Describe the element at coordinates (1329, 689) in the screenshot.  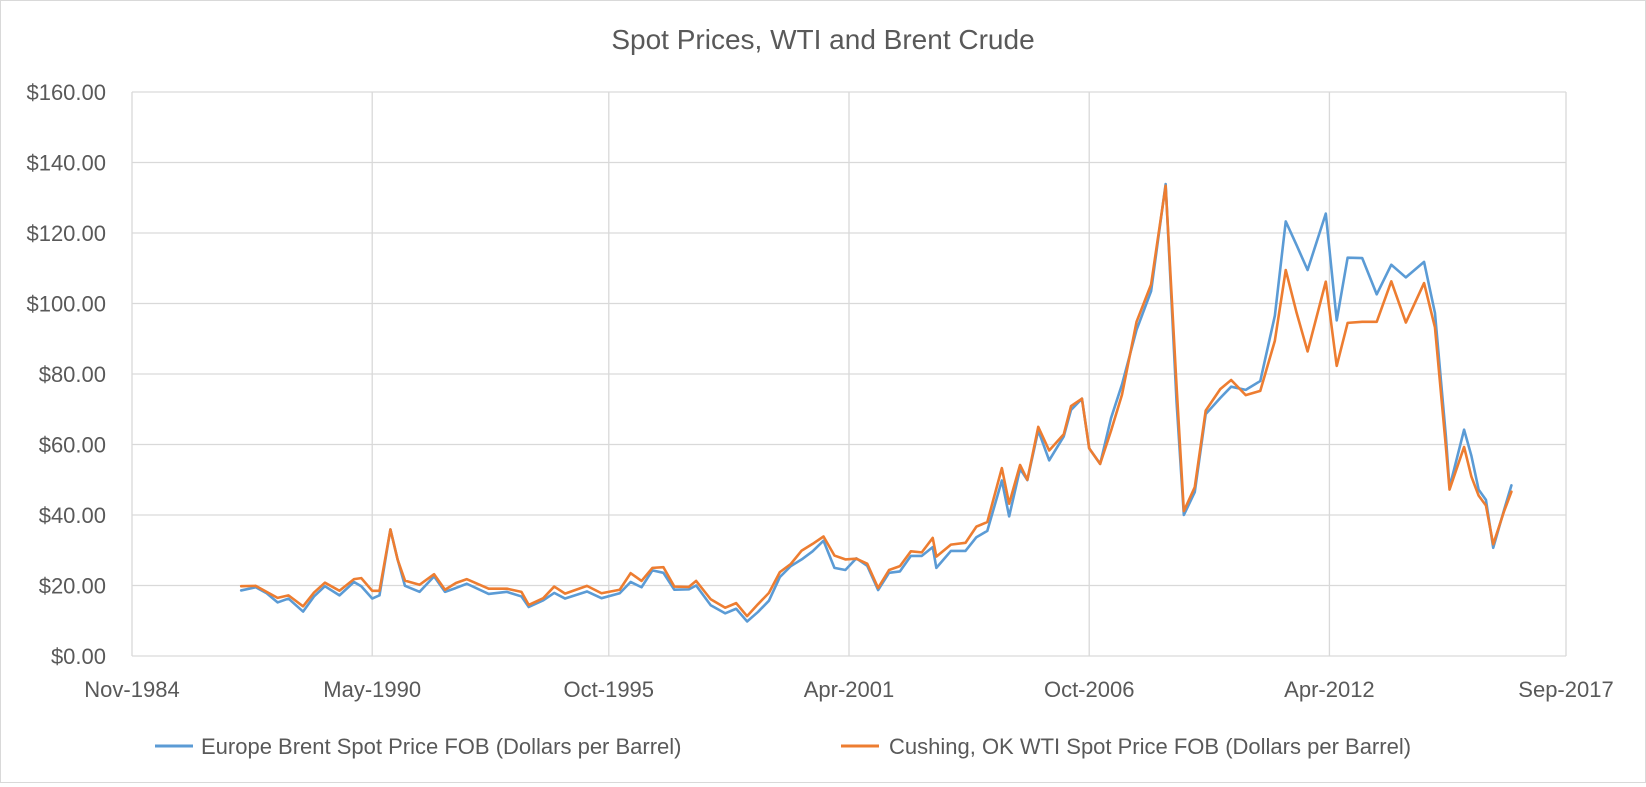
I see `x-tick-label: Apr-2012` at that location.